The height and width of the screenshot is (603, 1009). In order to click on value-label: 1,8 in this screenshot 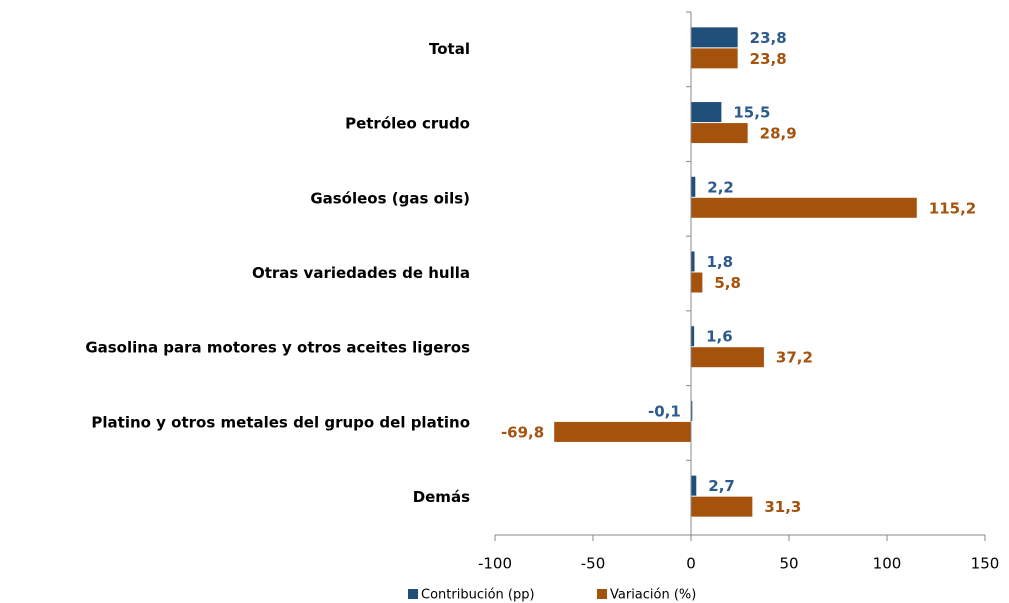, I will do `click(720, 262)`.